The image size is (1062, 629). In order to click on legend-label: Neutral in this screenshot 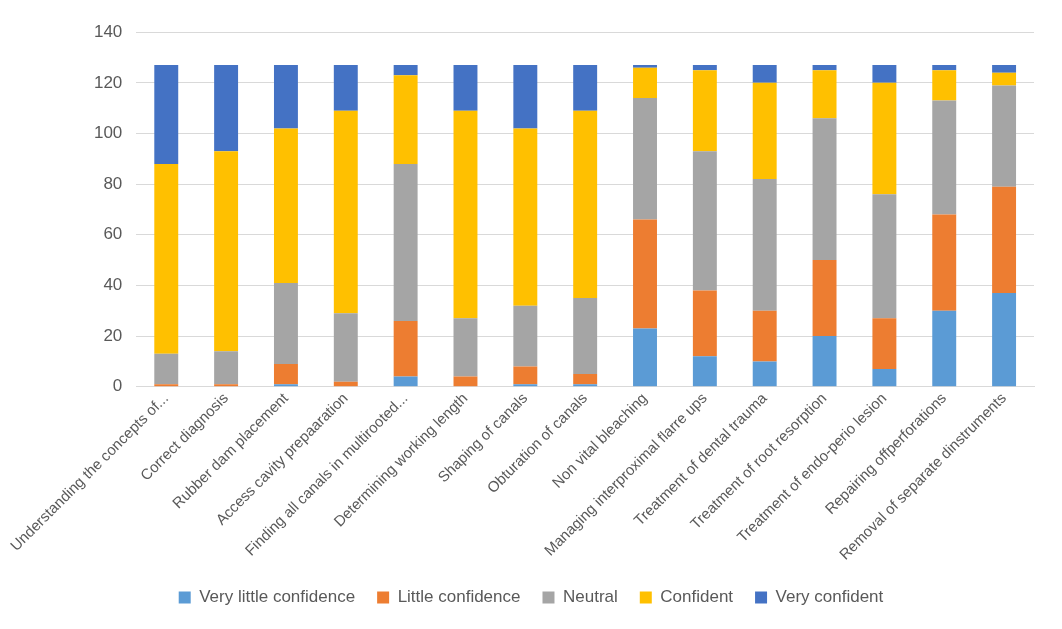, I will do `click(590, 597)`.